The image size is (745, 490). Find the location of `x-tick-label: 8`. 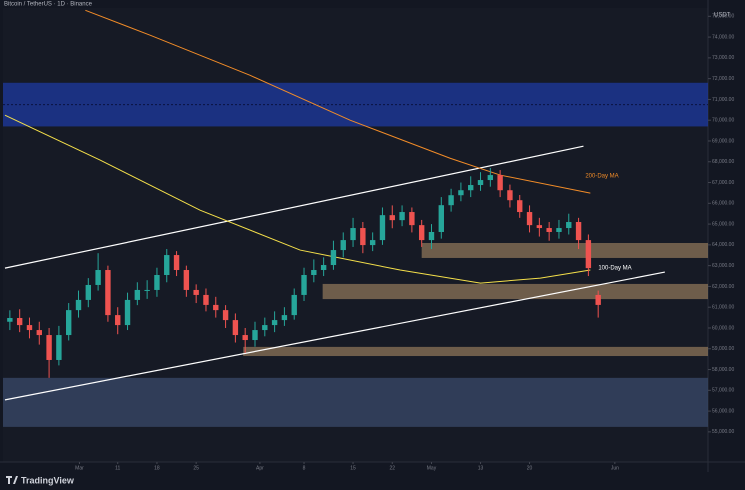

x-tick-label: 8 is located at coordinates (304, 468).